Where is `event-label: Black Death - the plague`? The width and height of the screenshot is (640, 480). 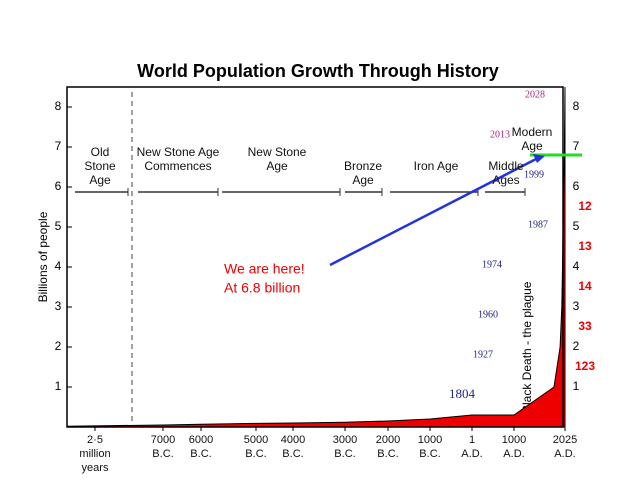
event-label: Black Death - the plague is located at coordinates (527, 347).